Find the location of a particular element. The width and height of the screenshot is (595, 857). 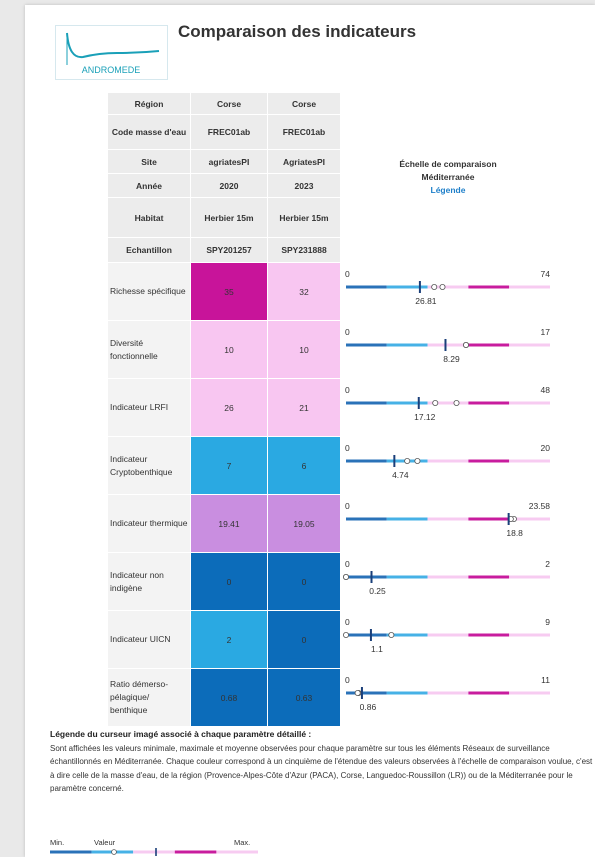

header-value: SPY231888 is located at coordinates (304, 250).